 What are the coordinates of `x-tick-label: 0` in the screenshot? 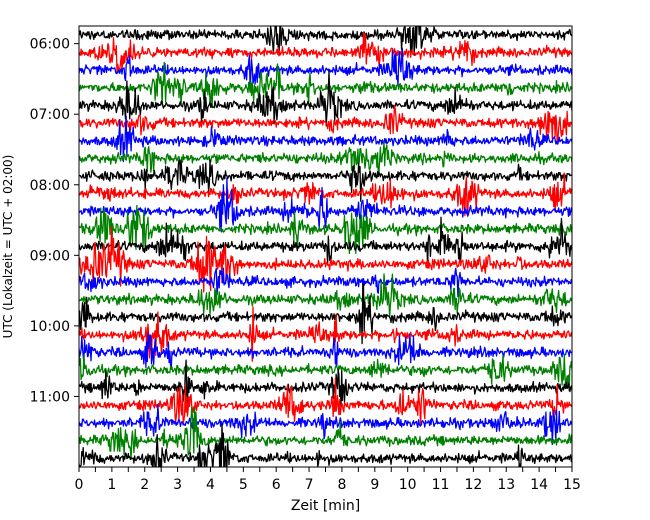 It's located at (79, 485).